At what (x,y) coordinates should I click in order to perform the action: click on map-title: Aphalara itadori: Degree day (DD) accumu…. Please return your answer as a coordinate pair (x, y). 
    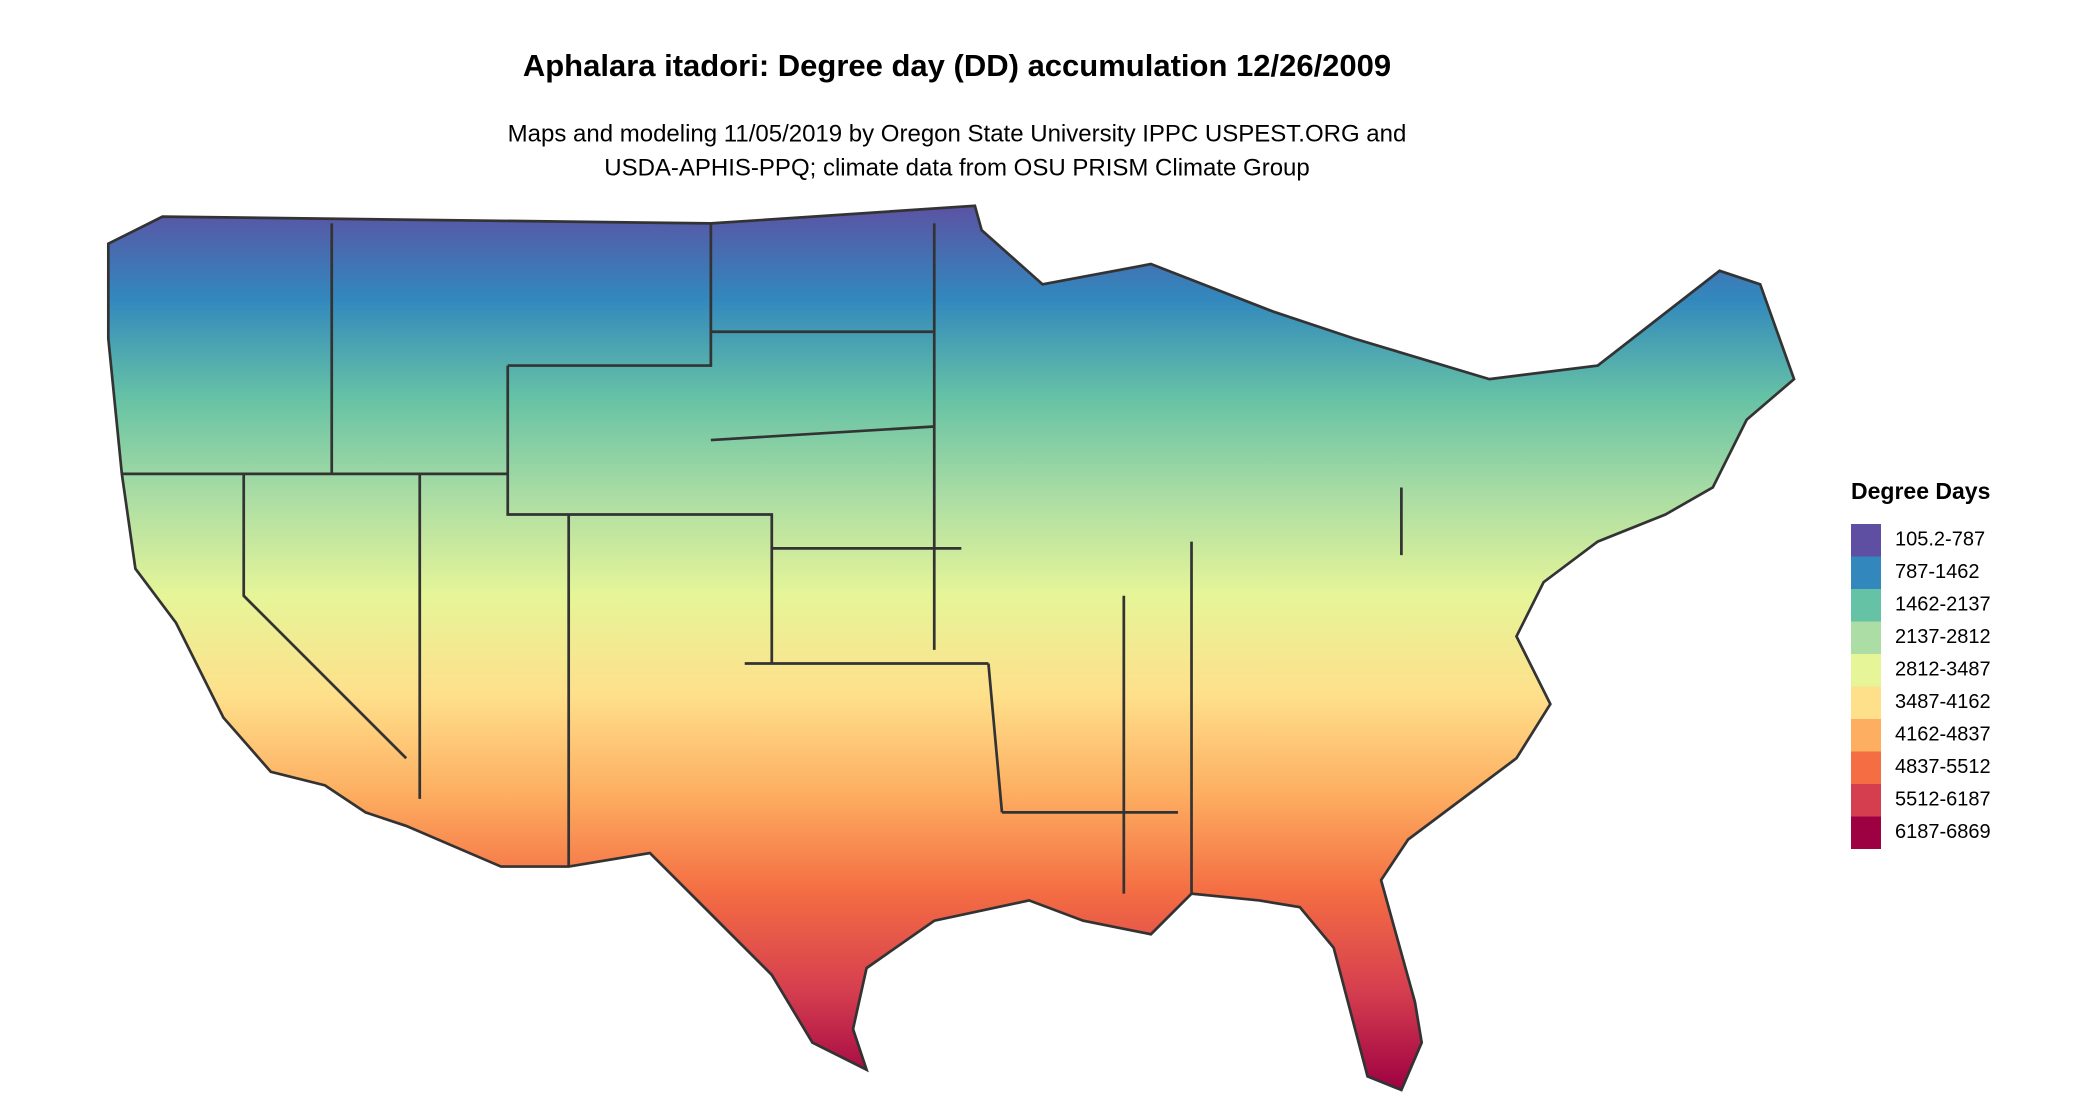
    Looking at the image, I should click on (957, 65).